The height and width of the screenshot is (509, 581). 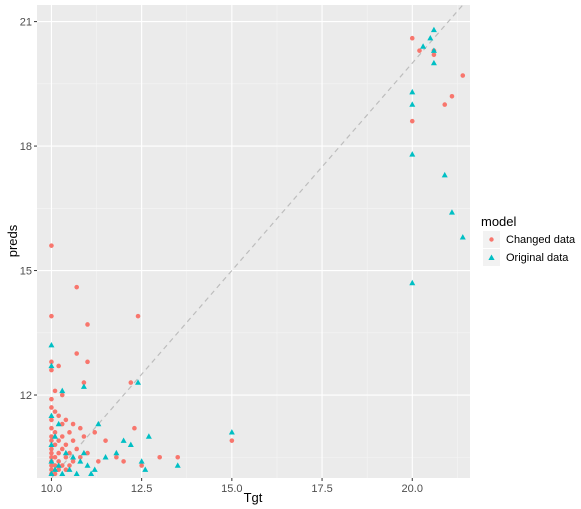 What do you see at coordinates (499, 221) in the screenshot?
I see `legend-title: model` at bounding box center [499, 221].